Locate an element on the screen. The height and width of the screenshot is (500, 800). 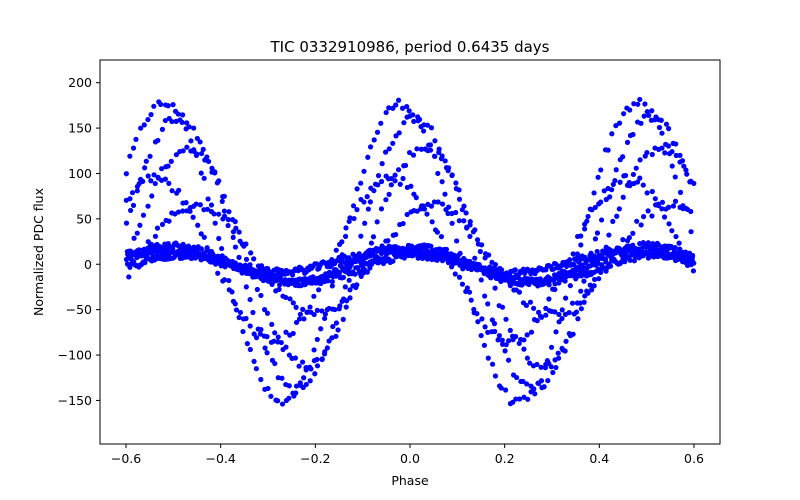
y-tick-label: 50 is located at coordinates (84, 218).